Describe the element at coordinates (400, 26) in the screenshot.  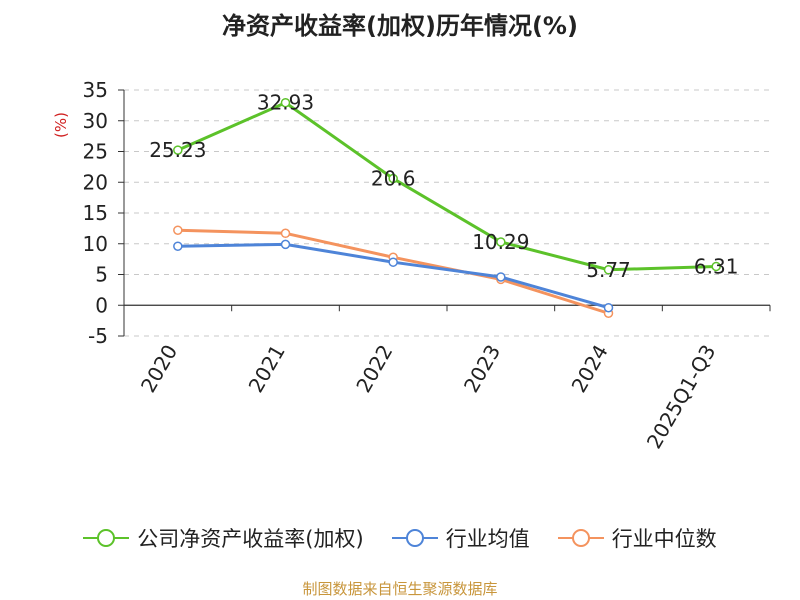
I see `chart-title: 净资产收益率(加权)历年情况(%)` at that location.